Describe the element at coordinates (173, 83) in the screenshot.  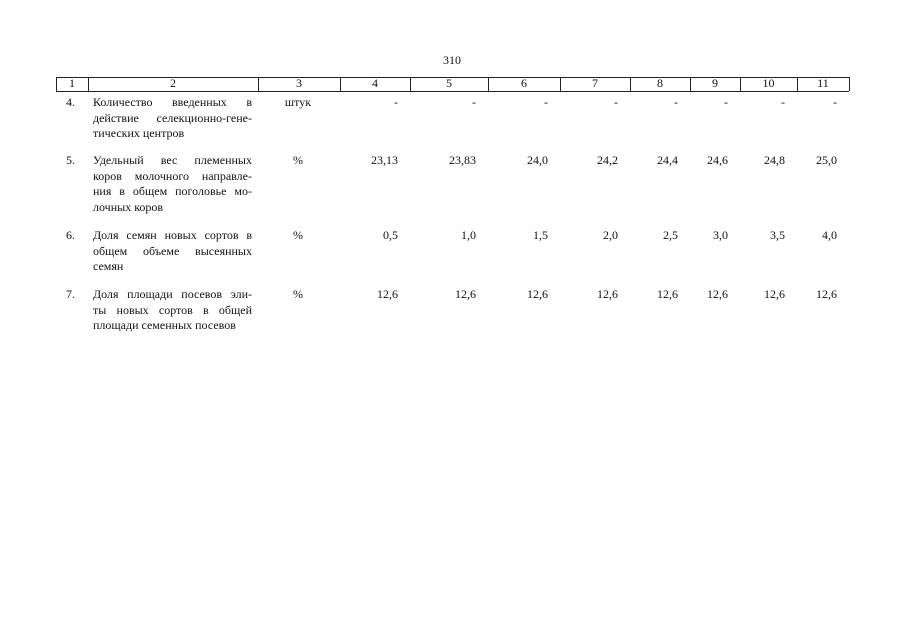
I see `header-cell: 2` at that location.